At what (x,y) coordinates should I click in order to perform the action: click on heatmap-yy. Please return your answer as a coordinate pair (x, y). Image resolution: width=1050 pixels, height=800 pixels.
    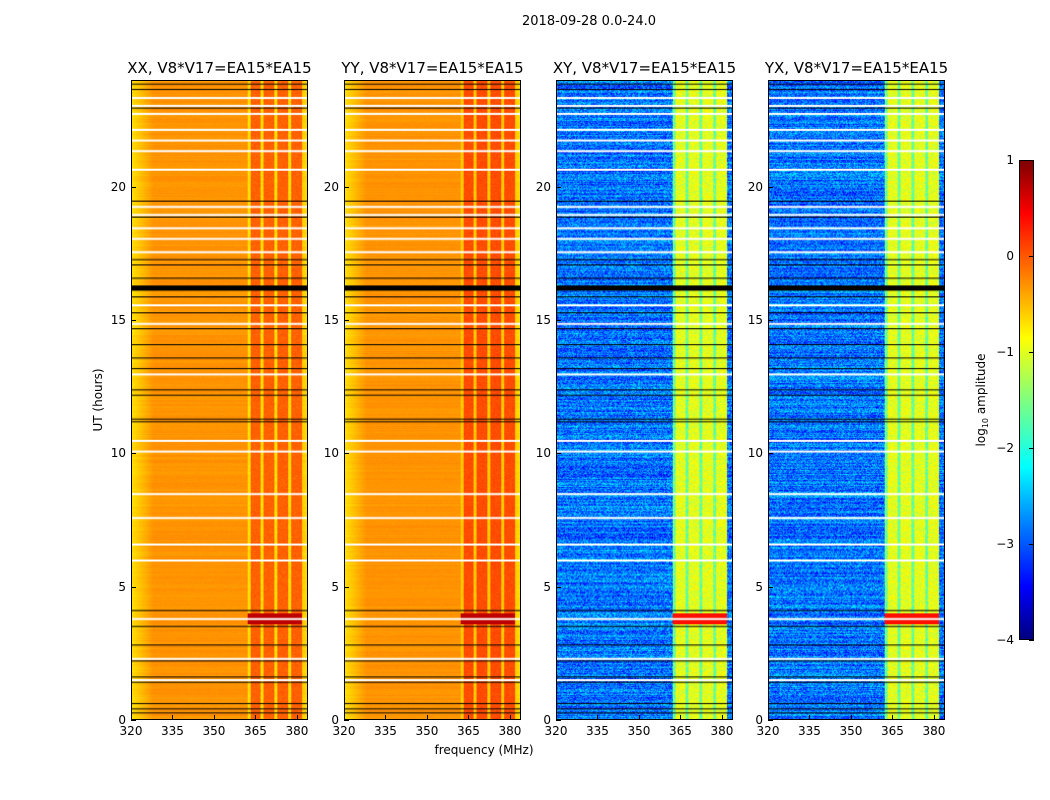
    Looking at the image, I should click on (432, 400).